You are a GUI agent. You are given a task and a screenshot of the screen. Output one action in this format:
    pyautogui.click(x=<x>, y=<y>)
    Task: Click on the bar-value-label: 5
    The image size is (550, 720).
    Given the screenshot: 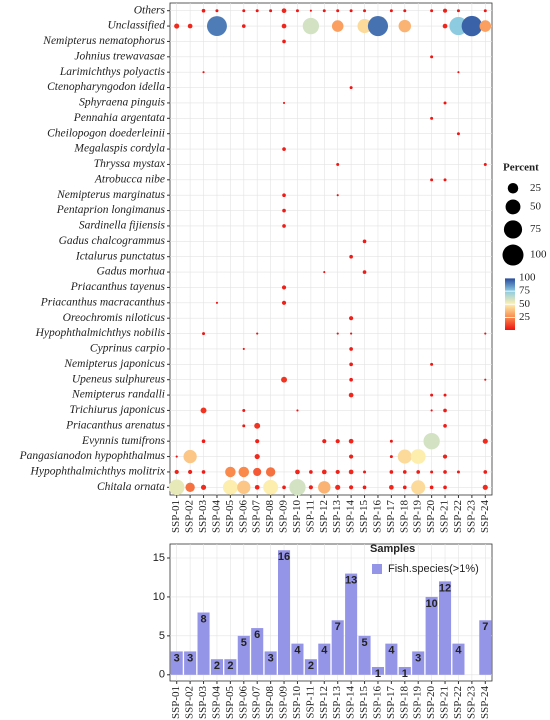 What is the action you would take?
    pyautogui.click(x=244, y=643)
    